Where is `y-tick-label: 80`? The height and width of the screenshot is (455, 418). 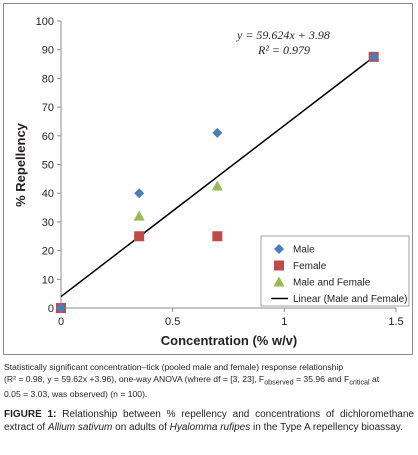
y-tick-label: 80 is located at coordinates (48, 79).